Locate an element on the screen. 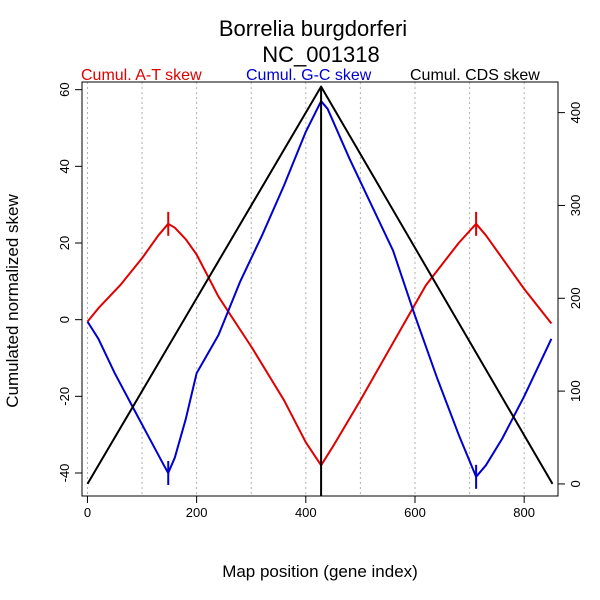 Image resolution: width=600 pixels, height=600 pixels. x-tick-label: 600 is located at coordinates (415, 512).